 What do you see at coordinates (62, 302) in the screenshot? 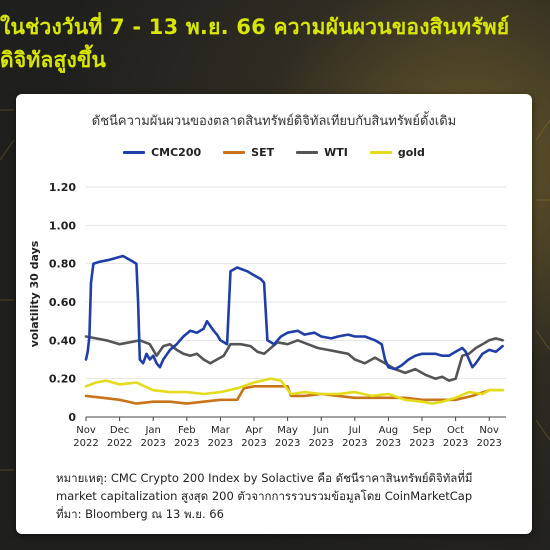
I see `y-tick-label: 0.60` at bounding box center [62, 302].